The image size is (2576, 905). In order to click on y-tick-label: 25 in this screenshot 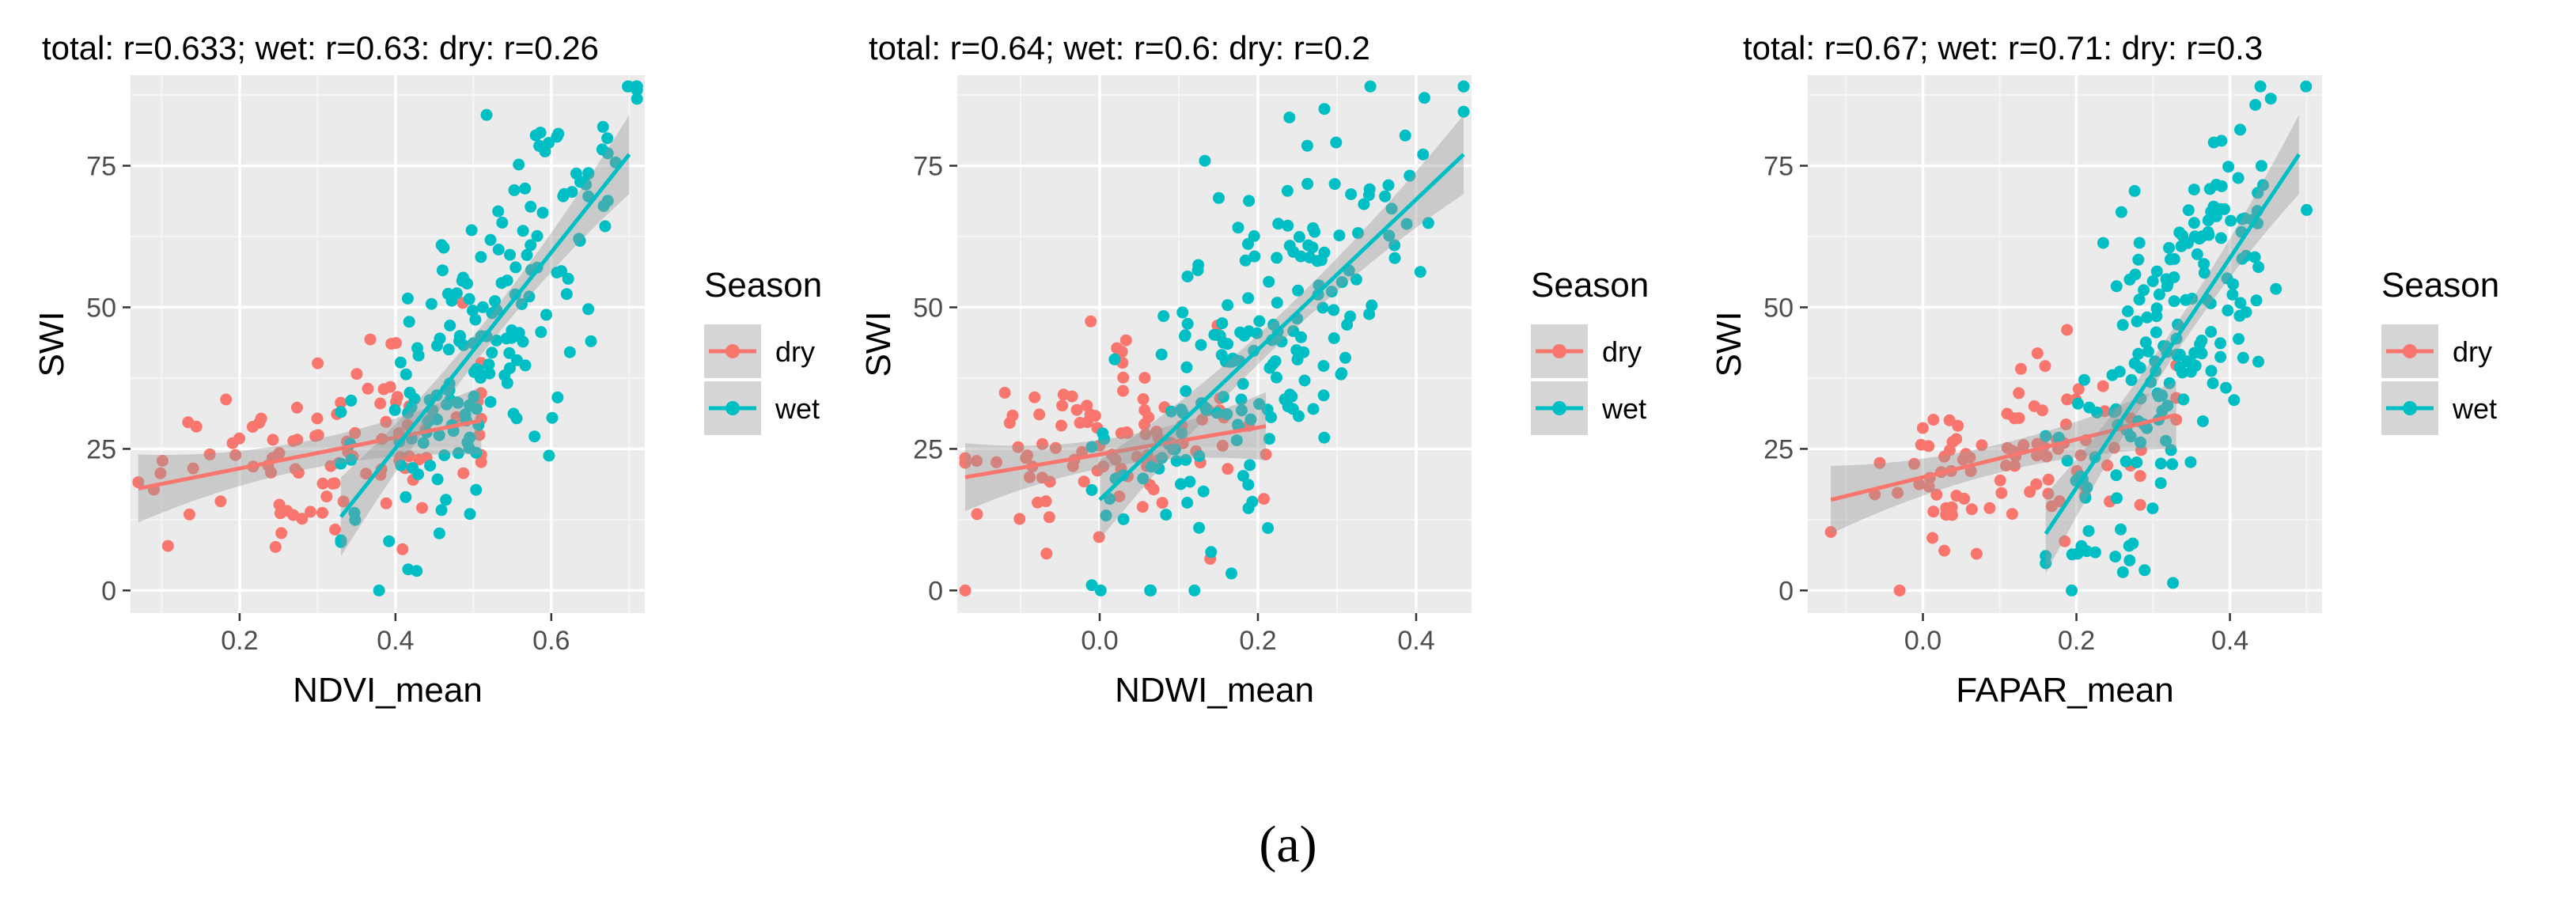, I will do `click(928, 449)`.